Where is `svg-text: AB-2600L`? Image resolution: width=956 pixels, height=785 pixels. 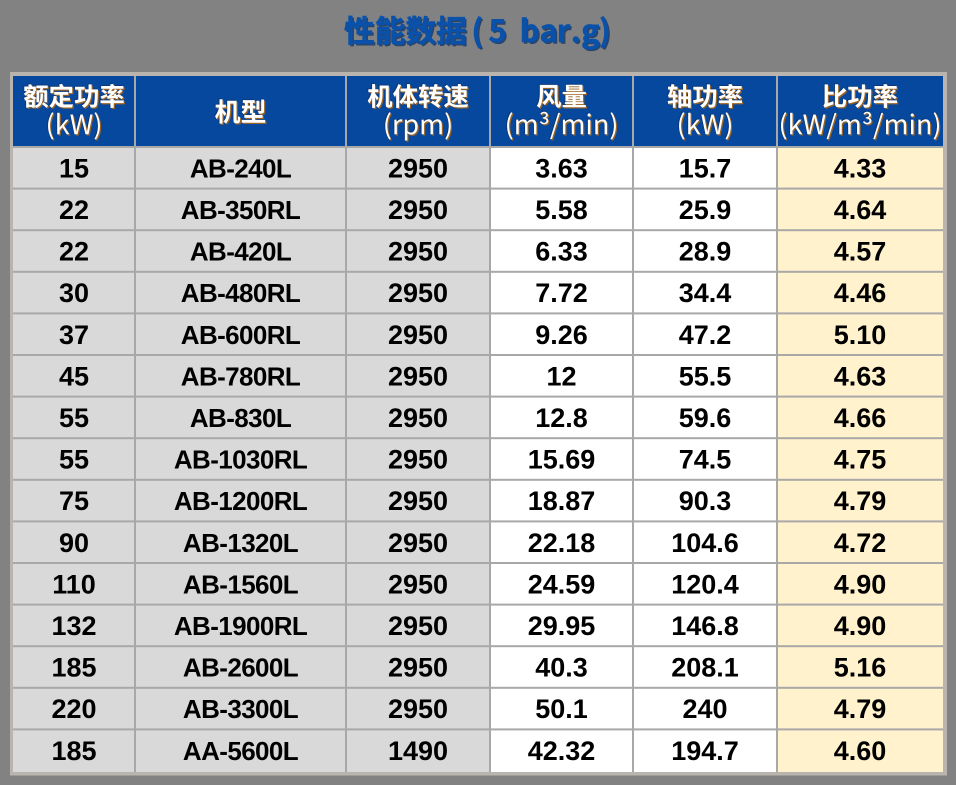 svg-text: AB-2600L is located at coordinates (241, 668).